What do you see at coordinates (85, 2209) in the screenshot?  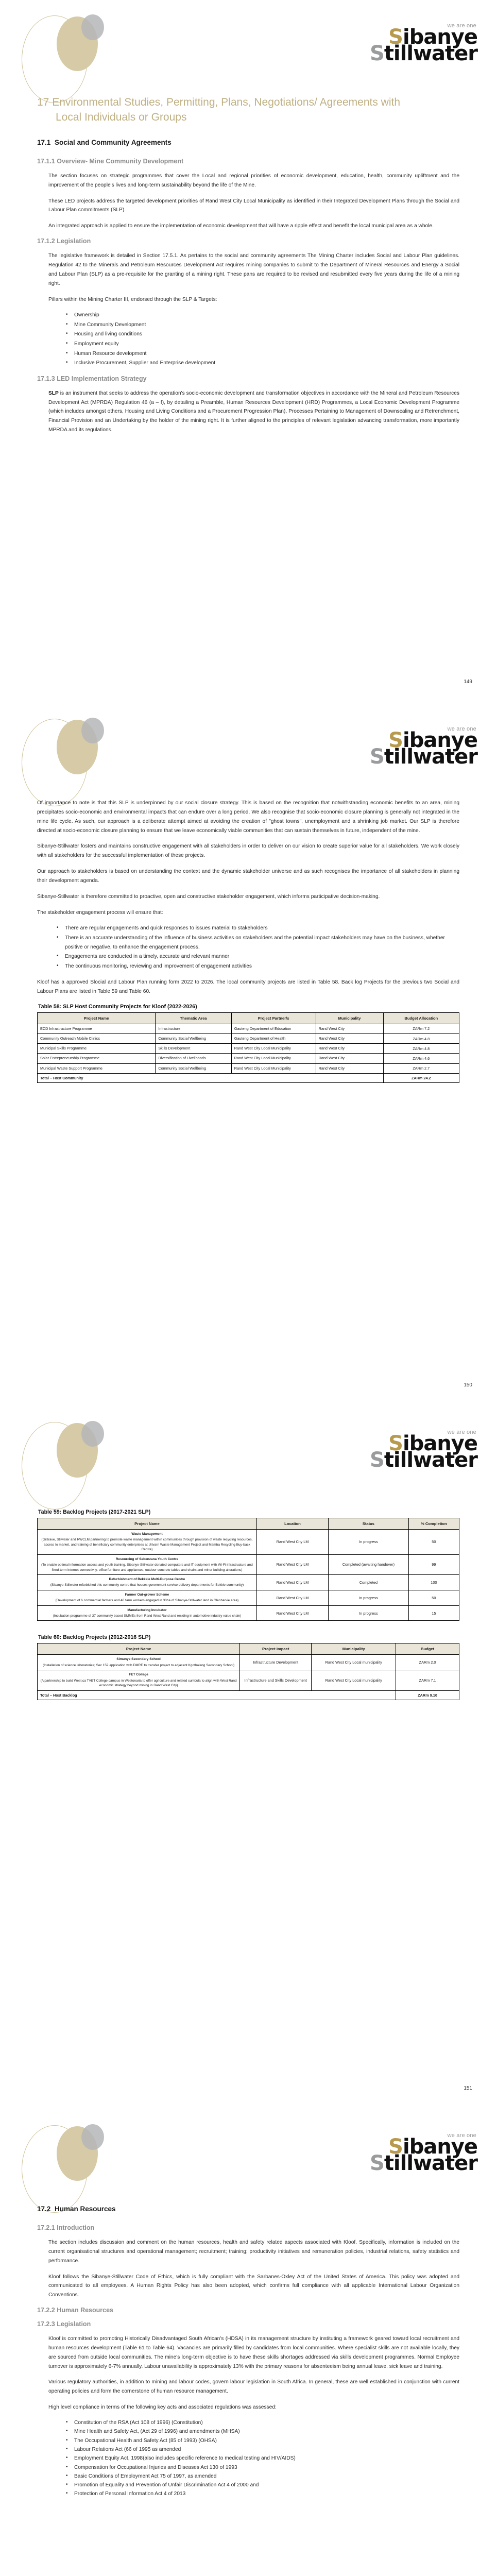 I see `section-title: Human Resources` at bounding box center [85, 2209].